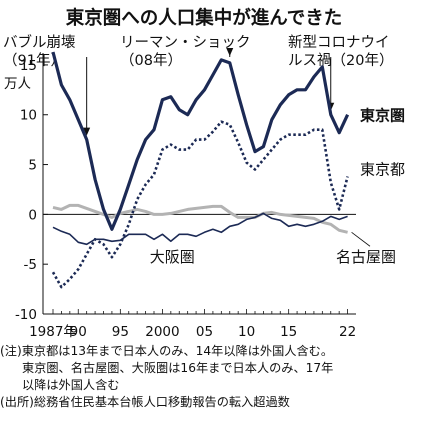  Describe the element at coordinates (204, 18) in the screenshot. I see `chart-title: 東京圏への人口集中が進んできた` at that location.